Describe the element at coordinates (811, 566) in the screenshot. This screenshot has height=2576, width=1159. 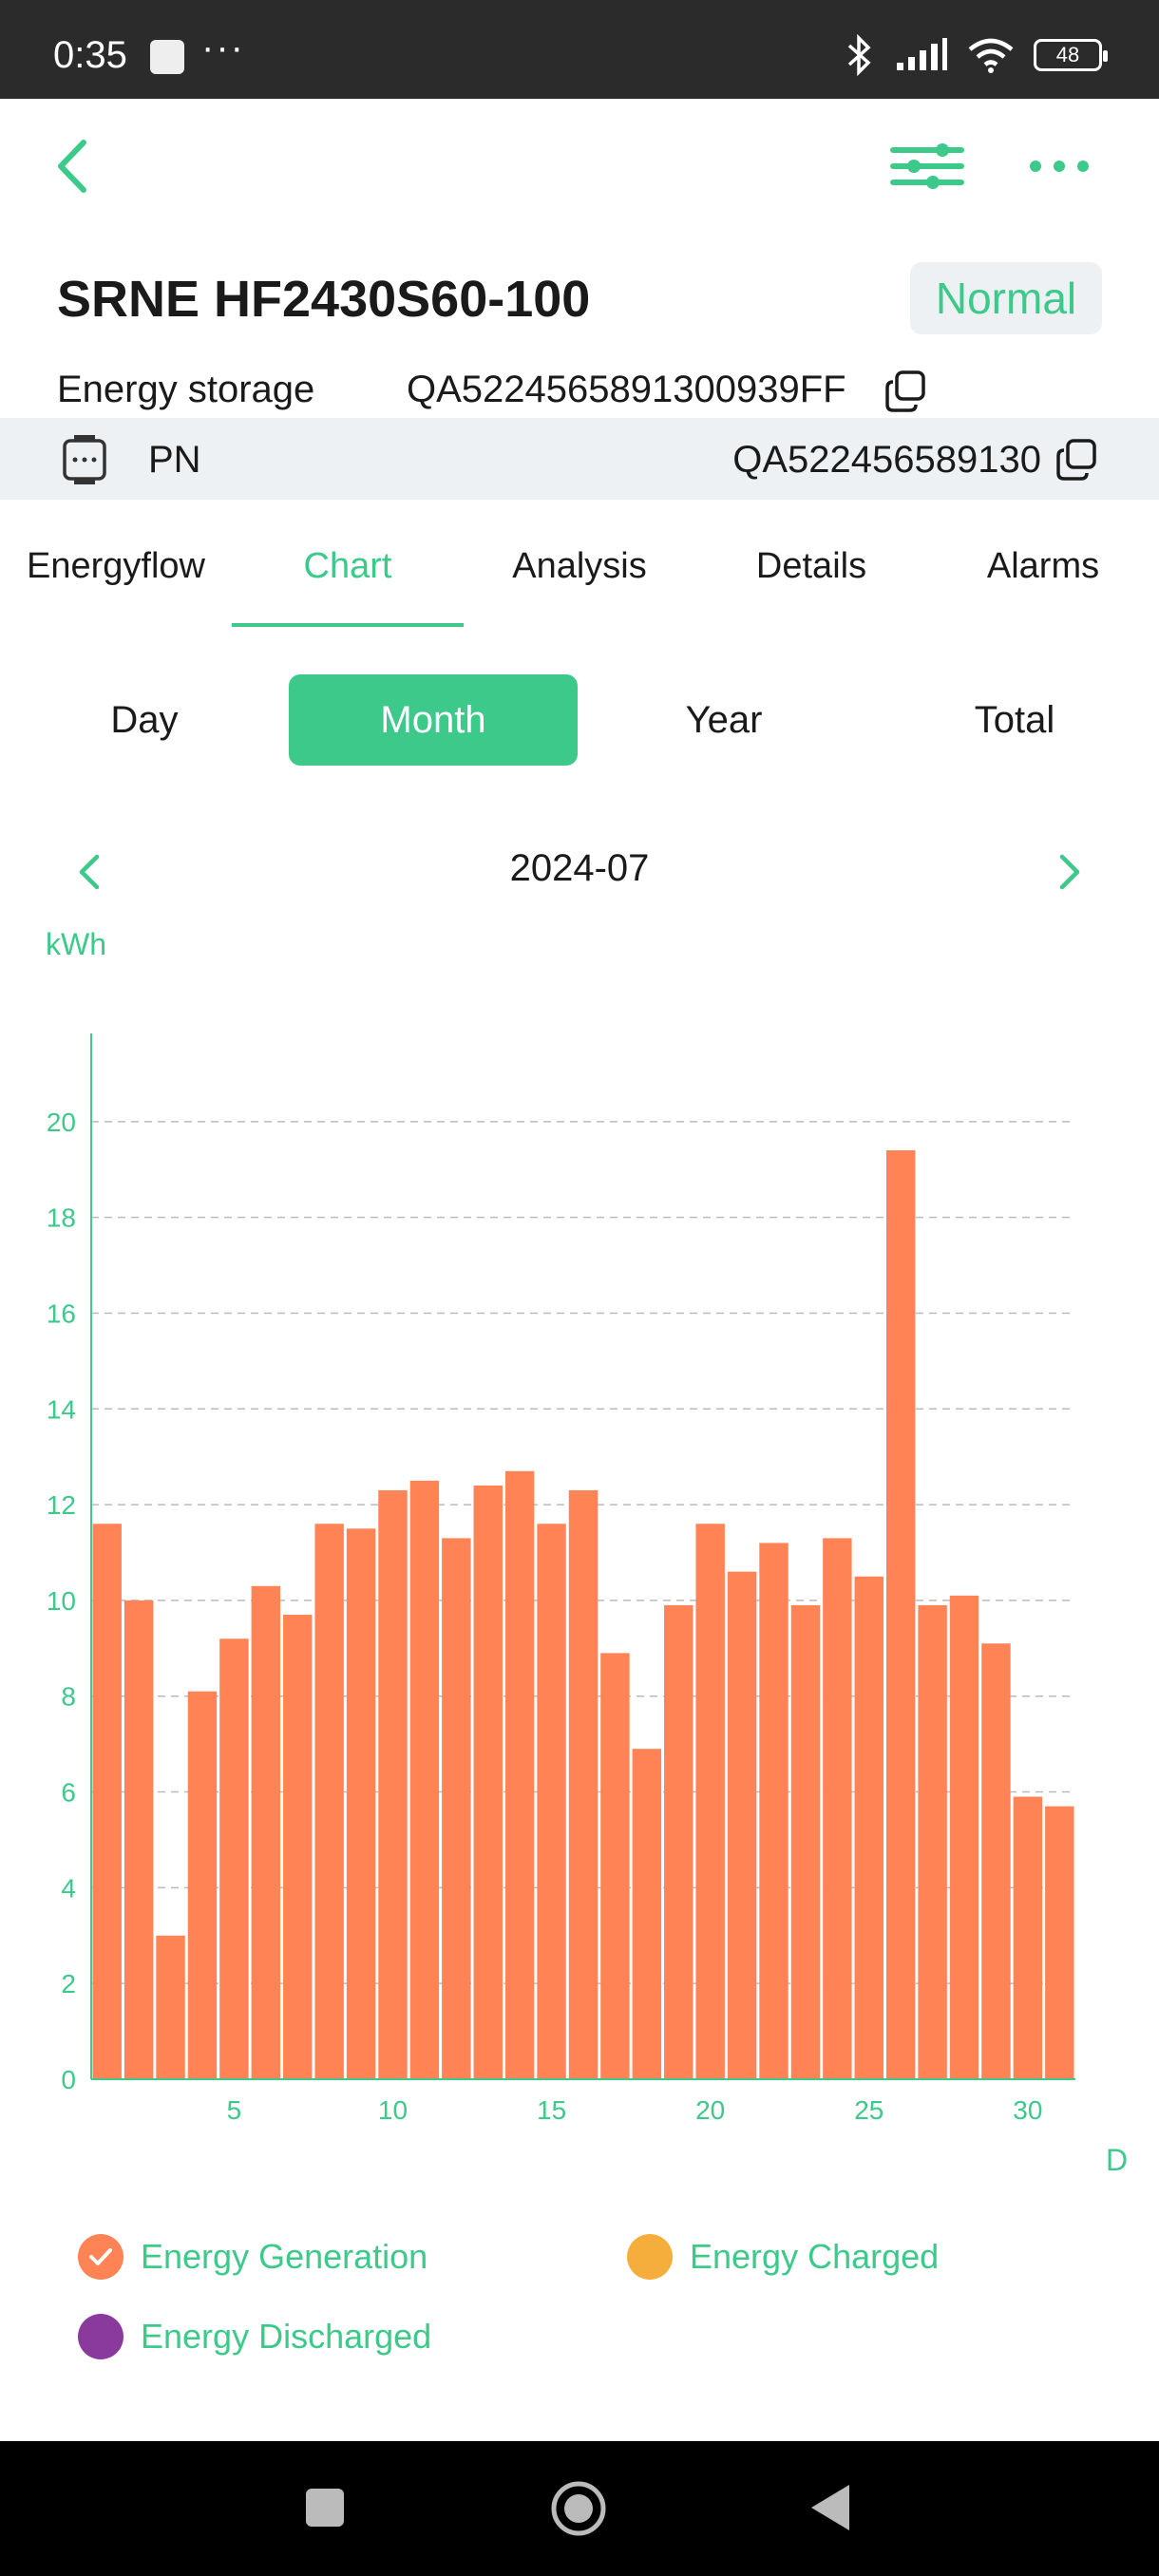
I see `tab-details: Details` at that location.